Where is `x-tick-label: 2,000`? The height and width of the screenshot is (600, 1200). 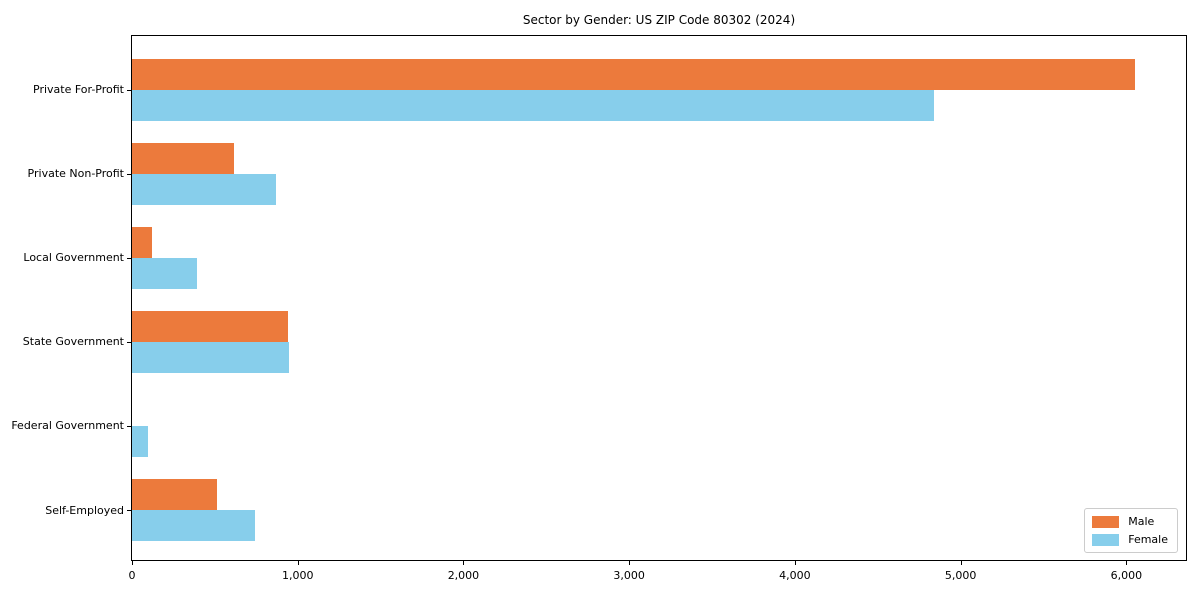 x-tick-label: 2,000 is located at coordinates (463, 575).